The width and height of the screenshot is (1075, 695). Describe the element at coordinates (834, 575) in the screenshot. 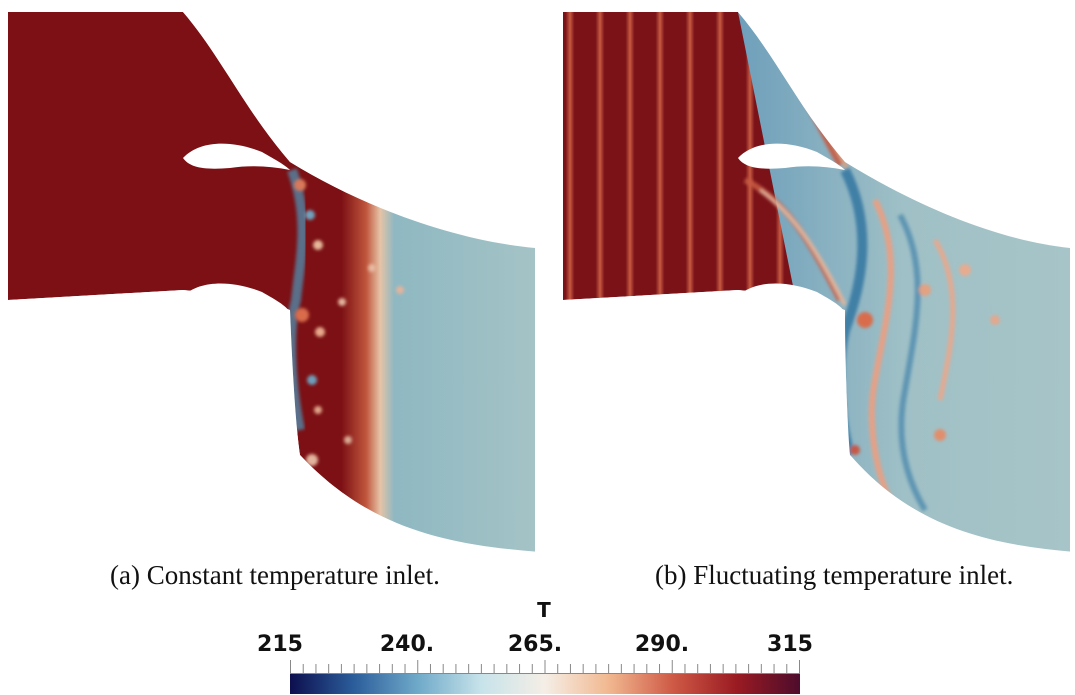

I see `caption-panel-b: (b) Fluctuating temperature inlet.` at that location.